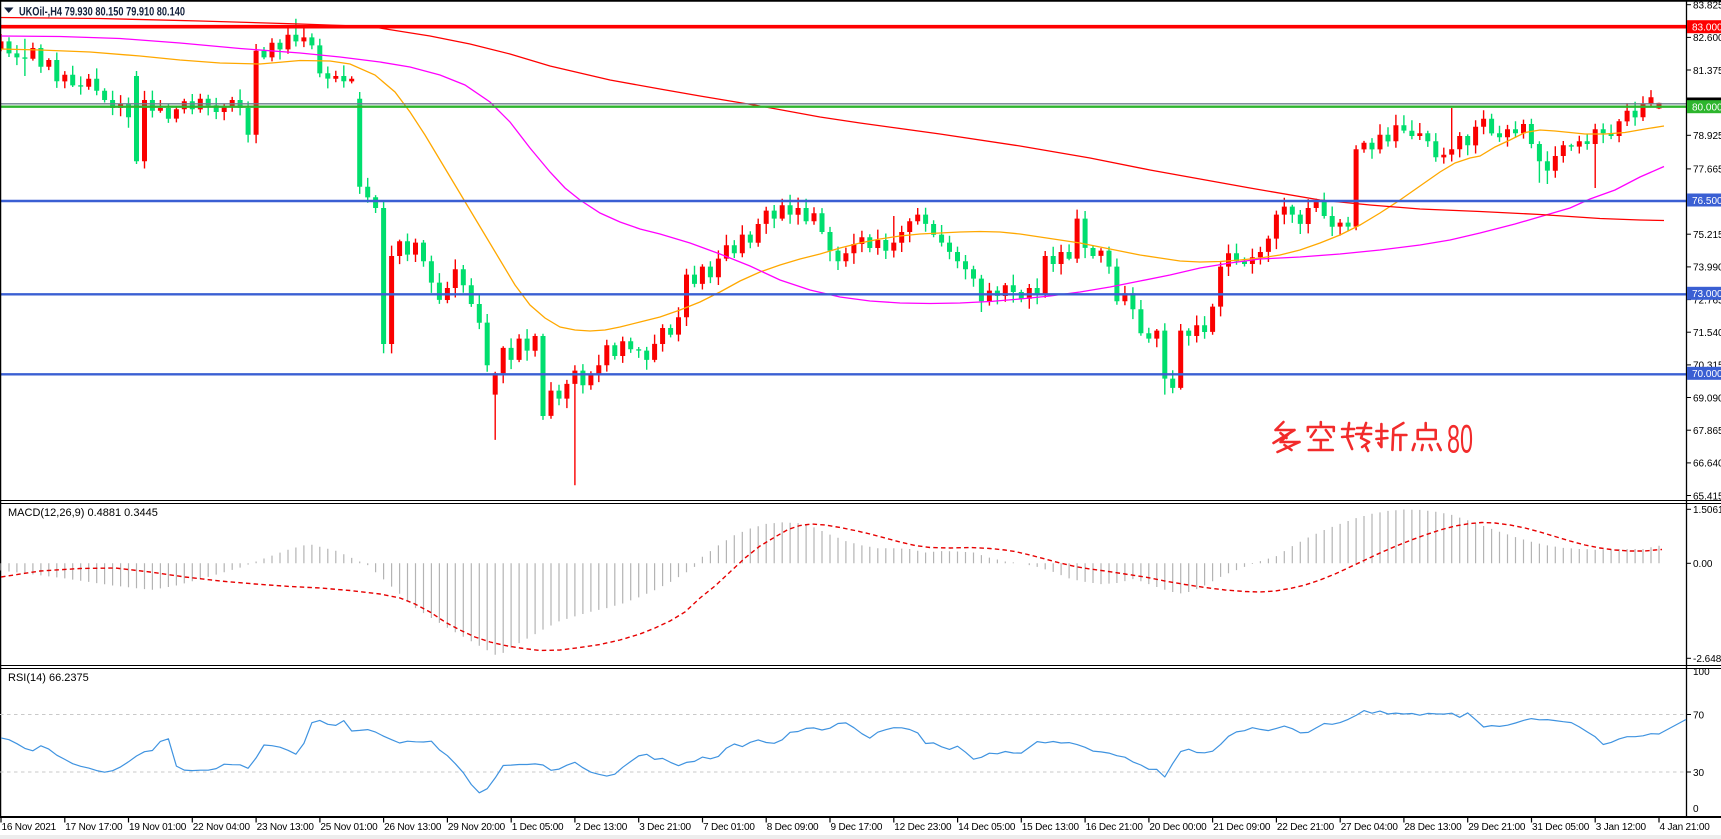 This screenshot has width=1721, height=839. What do you see at coordinates (1706, 374) in the screenshot?
I see `svg-text: 70.000` at bounding box center [1706, 374].